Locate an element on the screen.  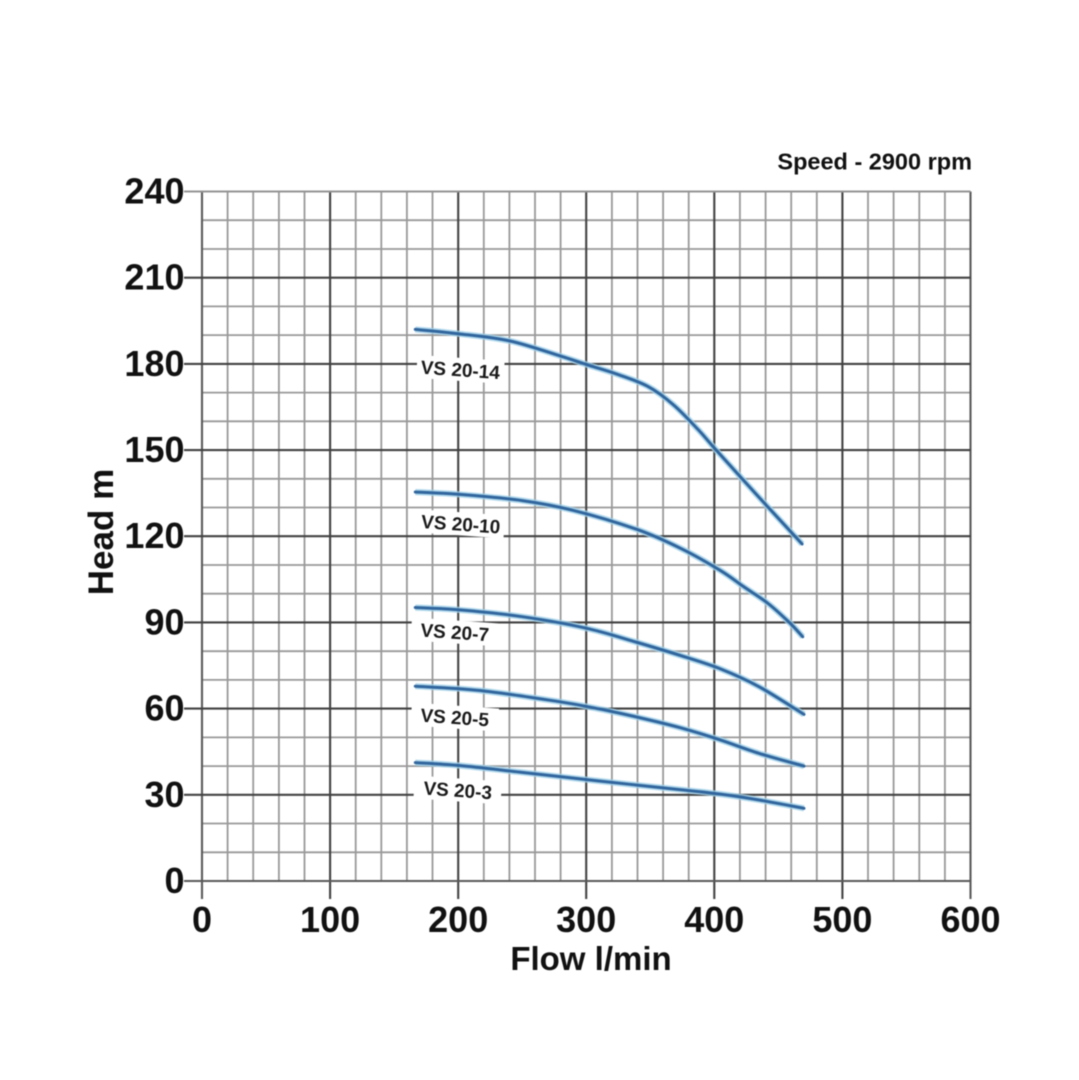
svg-text: 30 is located at coordinates (164, 794).